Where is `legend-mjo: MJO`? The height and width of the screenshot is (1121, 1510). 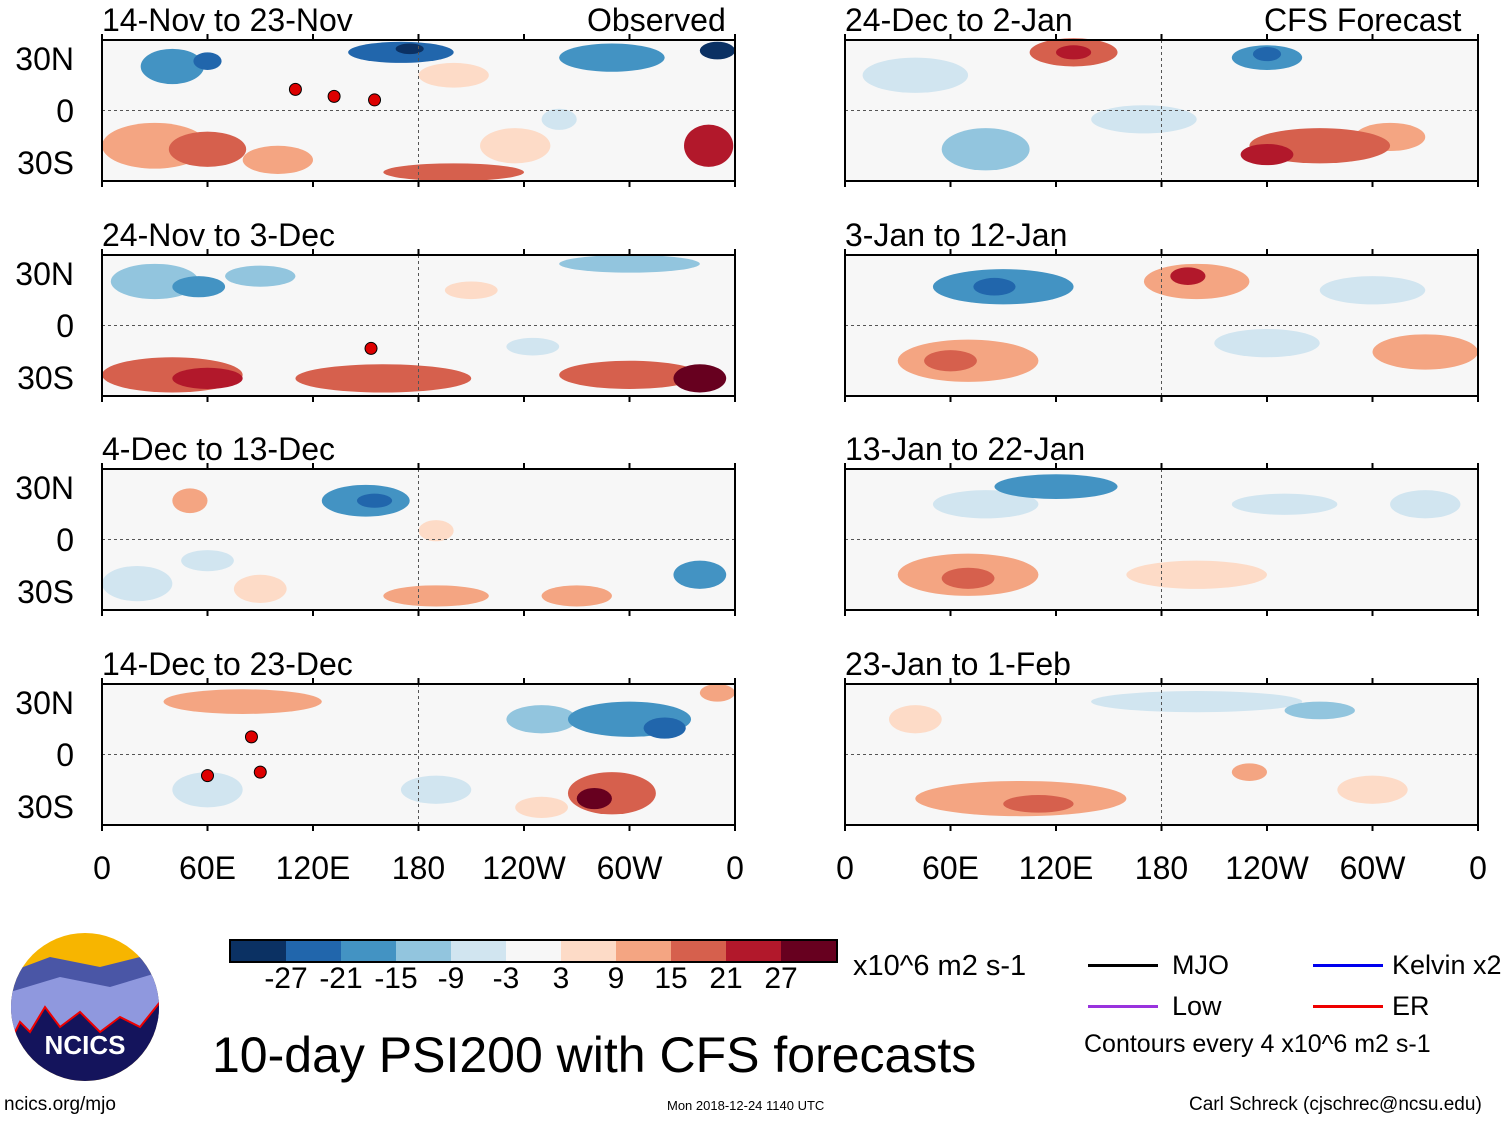
legend-mjo: MJO is located at coordinates (1200, 965).